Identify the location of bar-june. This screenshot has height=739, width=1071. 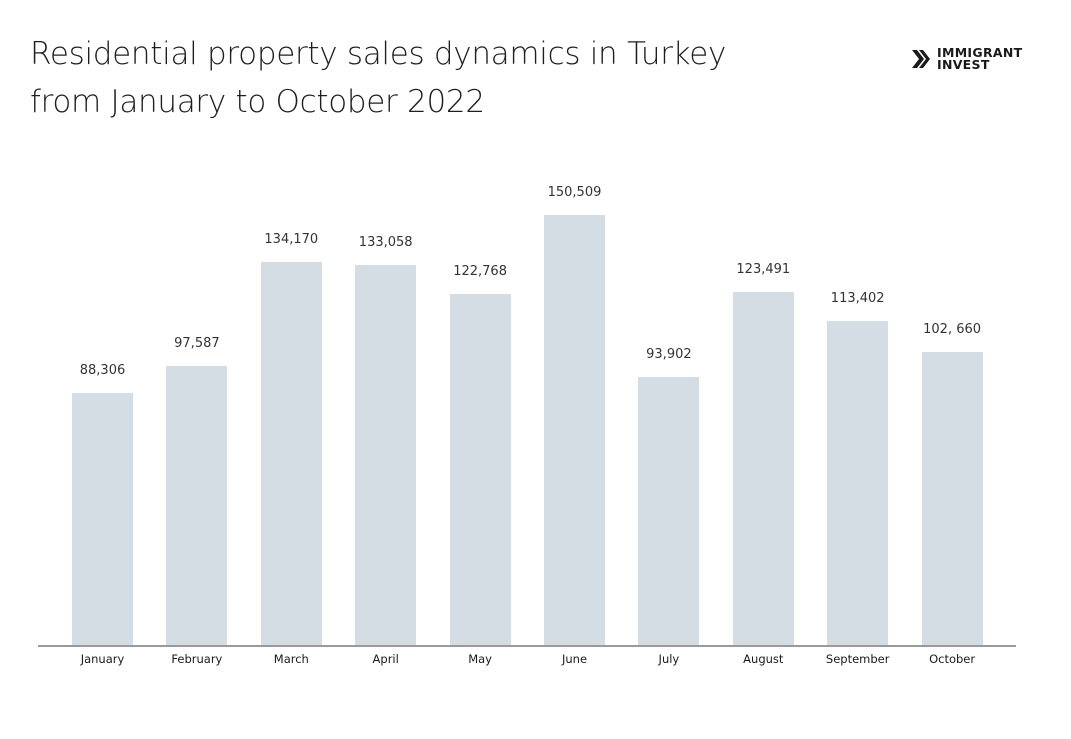
(574, 430).